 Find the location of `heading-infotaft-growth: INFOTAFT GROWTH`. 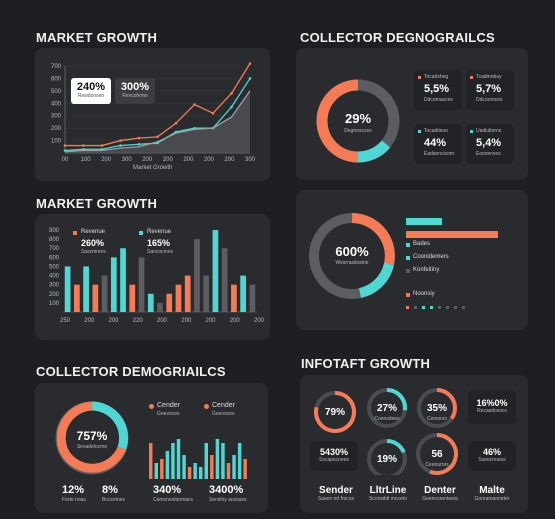

heading-infotaft-growth: INFOTAFT GROWTH is located at coordinates (366, 363).